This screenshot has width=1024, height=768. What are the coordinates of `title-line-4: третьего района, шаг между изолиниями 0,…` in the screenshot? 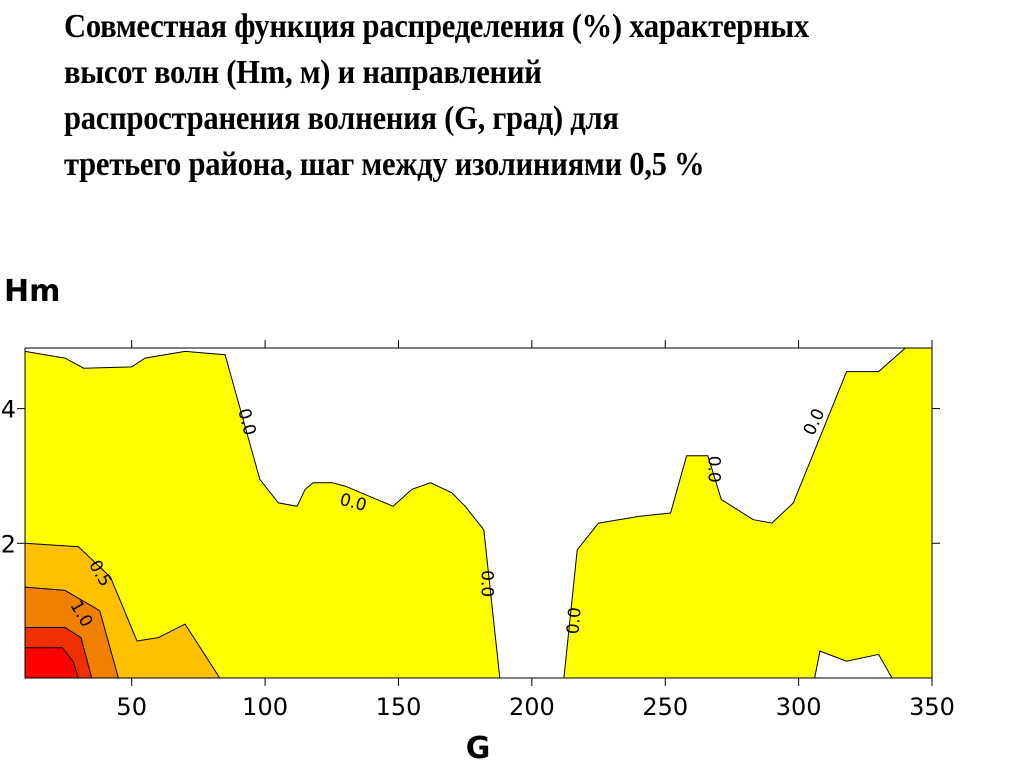 It's located at (384, 164).